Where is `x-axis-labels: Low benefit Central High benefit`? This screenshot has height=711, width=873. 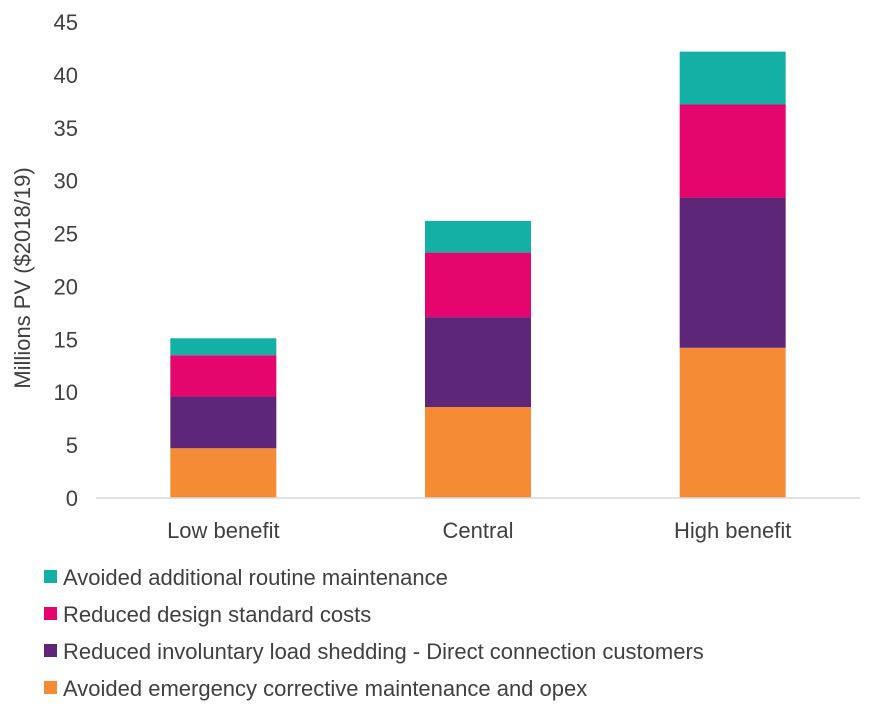
x-axis-labels: Low benefit Central High benefit is located at coordinates (479, 530).